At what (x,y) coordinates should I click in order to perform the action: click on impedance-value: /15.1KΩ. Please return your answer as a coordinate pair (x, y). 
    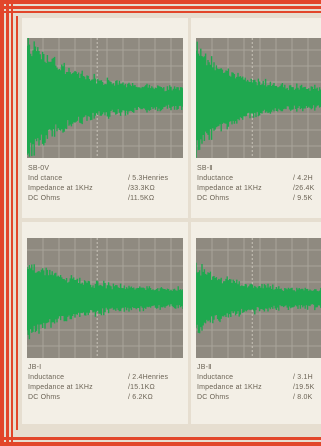
    Looking at the image, I should click on (141, 387).